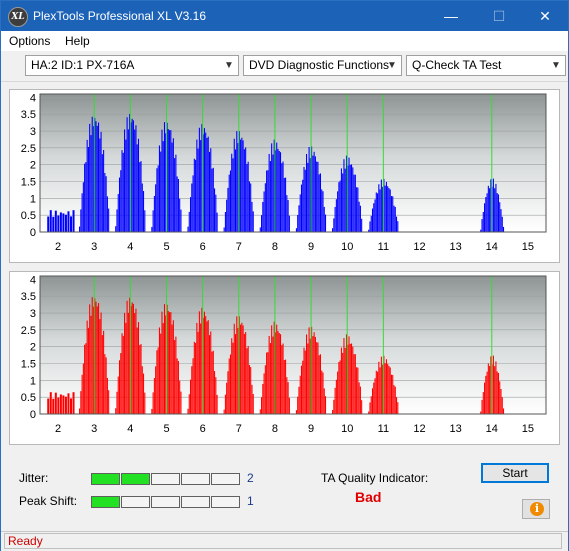 The width and height of the screenshot is (569, 551). What do you see at coordinates (536, 509) in the screenshot?
I see `info-button: i` at bounding box center [536, 509].